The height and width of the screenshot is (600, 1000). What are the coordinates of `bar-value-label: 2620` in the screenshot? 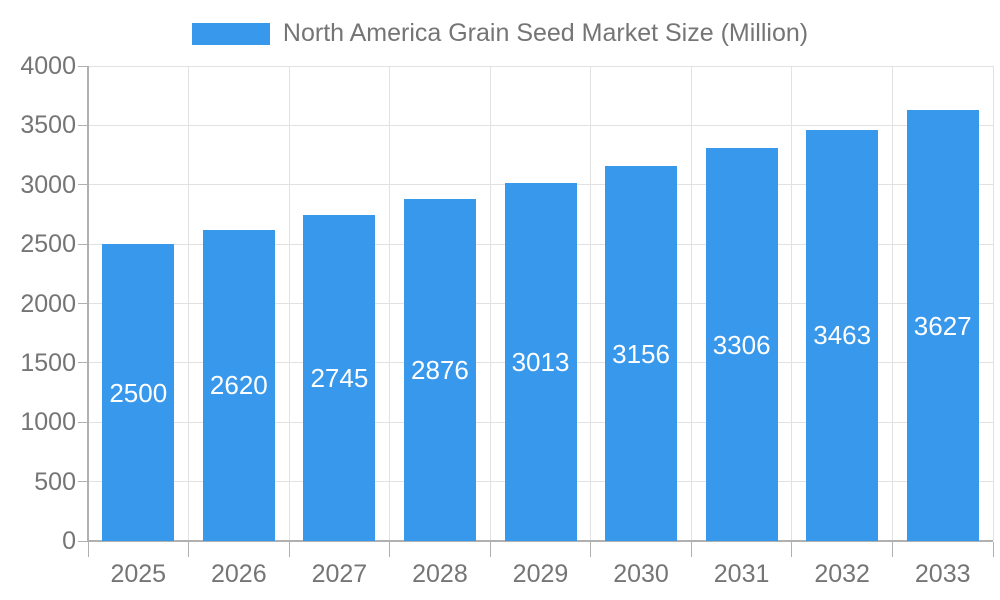 It's located at (238, 385).